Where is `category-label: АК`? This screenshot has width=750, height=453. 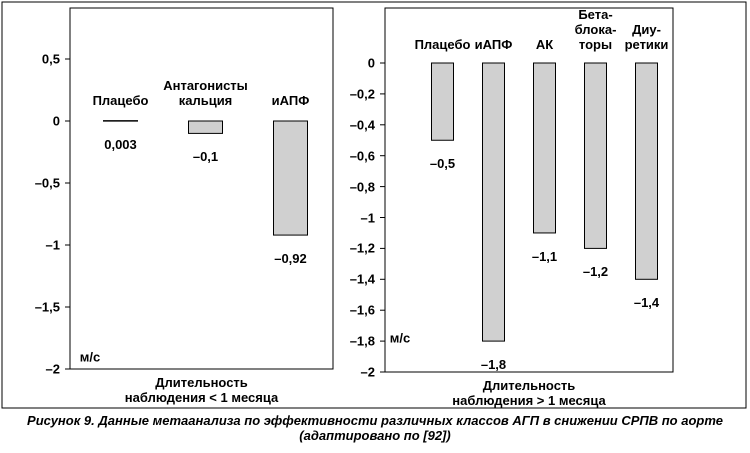
category-label: АК is located at coordinates (544, 44).